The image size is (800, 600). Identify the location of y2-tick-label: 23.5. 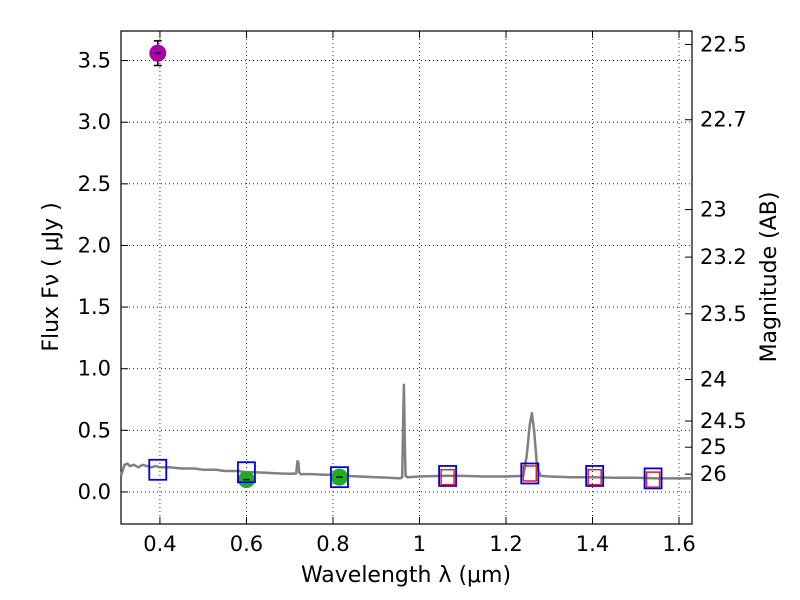
(723, 314).